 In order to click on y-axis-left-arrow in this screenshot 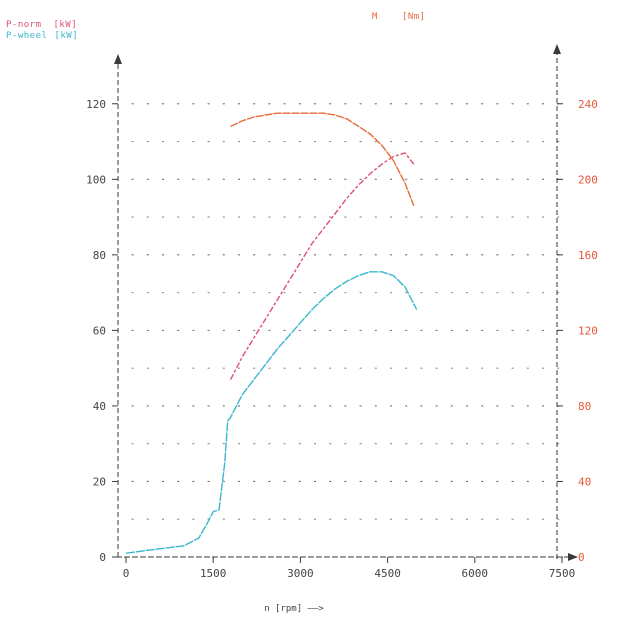, I will do `click(118, 59)`.